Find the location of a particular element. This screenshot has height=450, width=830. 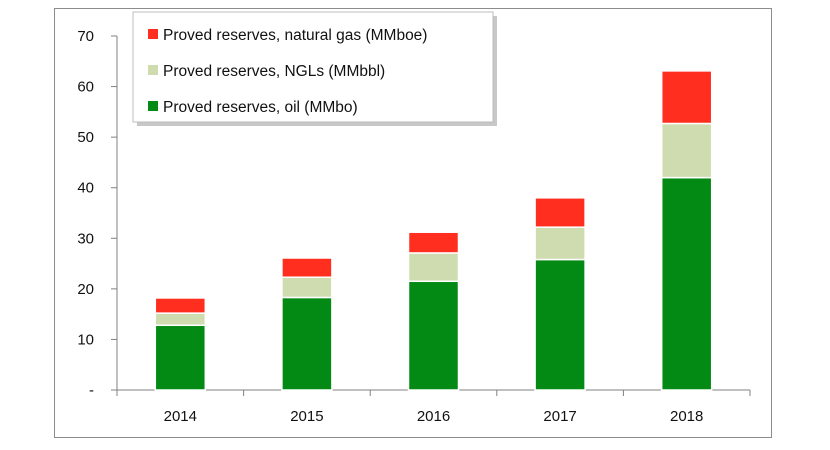

y-tick-label: 20 is located at coordinates (85, 289).